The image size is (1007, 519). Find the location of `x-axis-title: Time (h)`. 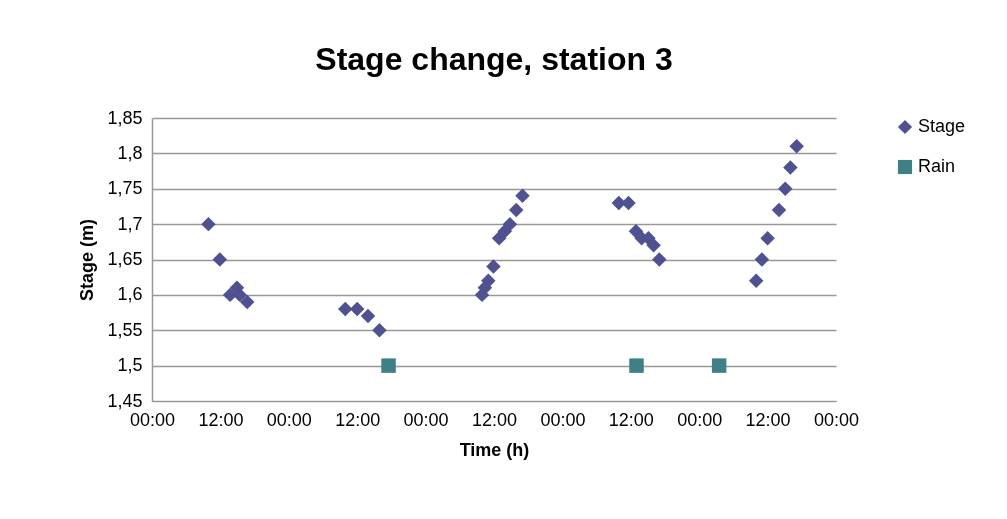

x-axis-title: Time (h) is located at coordinates (494, 449).